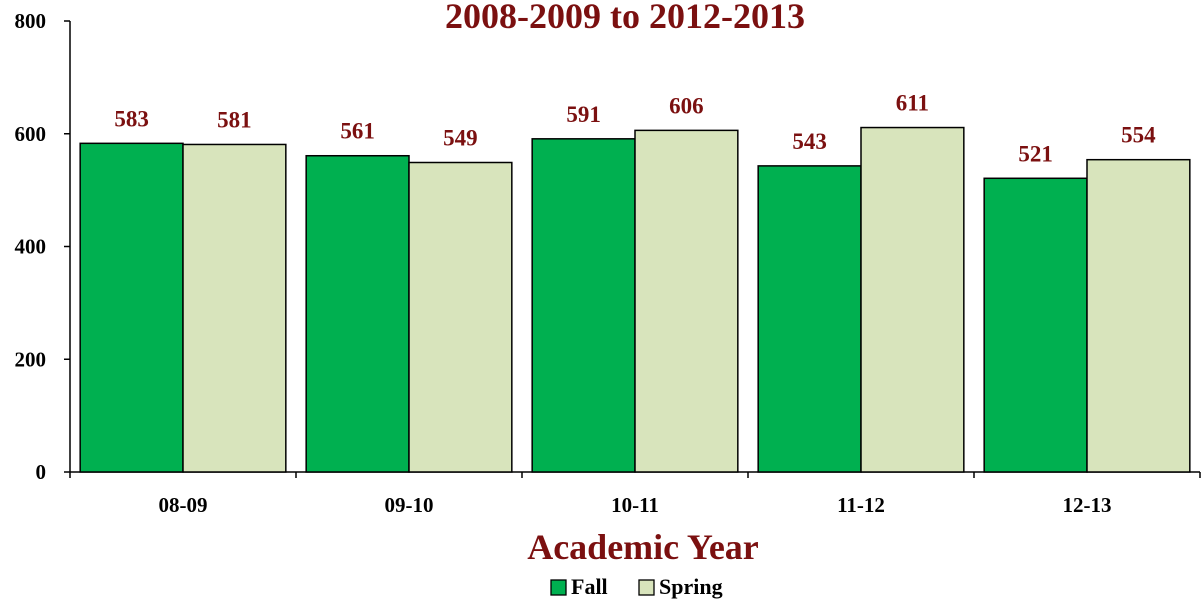  What do you see at coordinates (1087, 505) in the screenshot?
I see `x-tick-label: 12-13` at bounding box center [1087, 505].